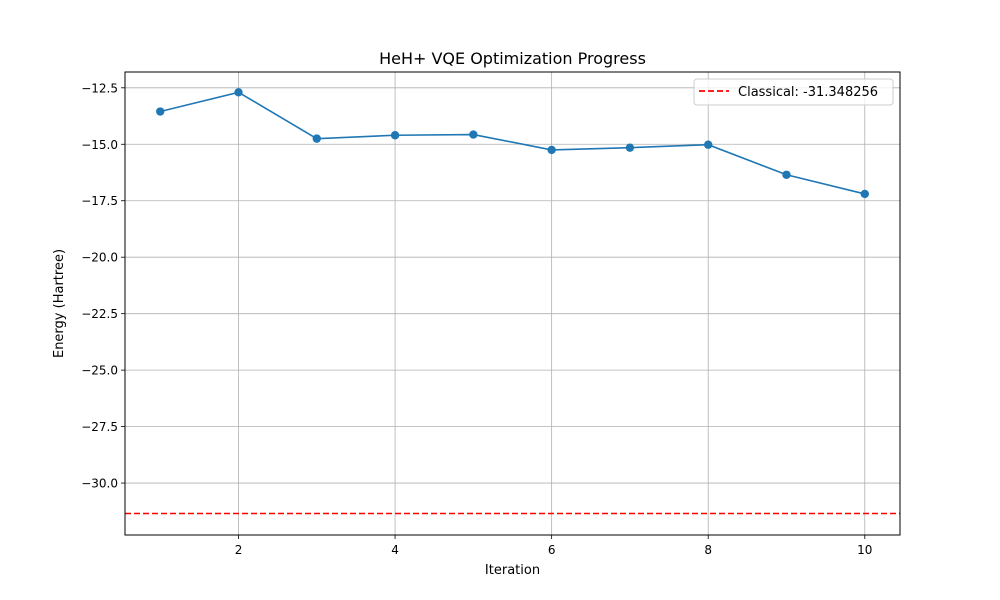 This screenshot has height=600, width=1000. Describe the element at coordinates (99, 201) in the screenshot. I see `y-tick-label: −17.5` at that location.